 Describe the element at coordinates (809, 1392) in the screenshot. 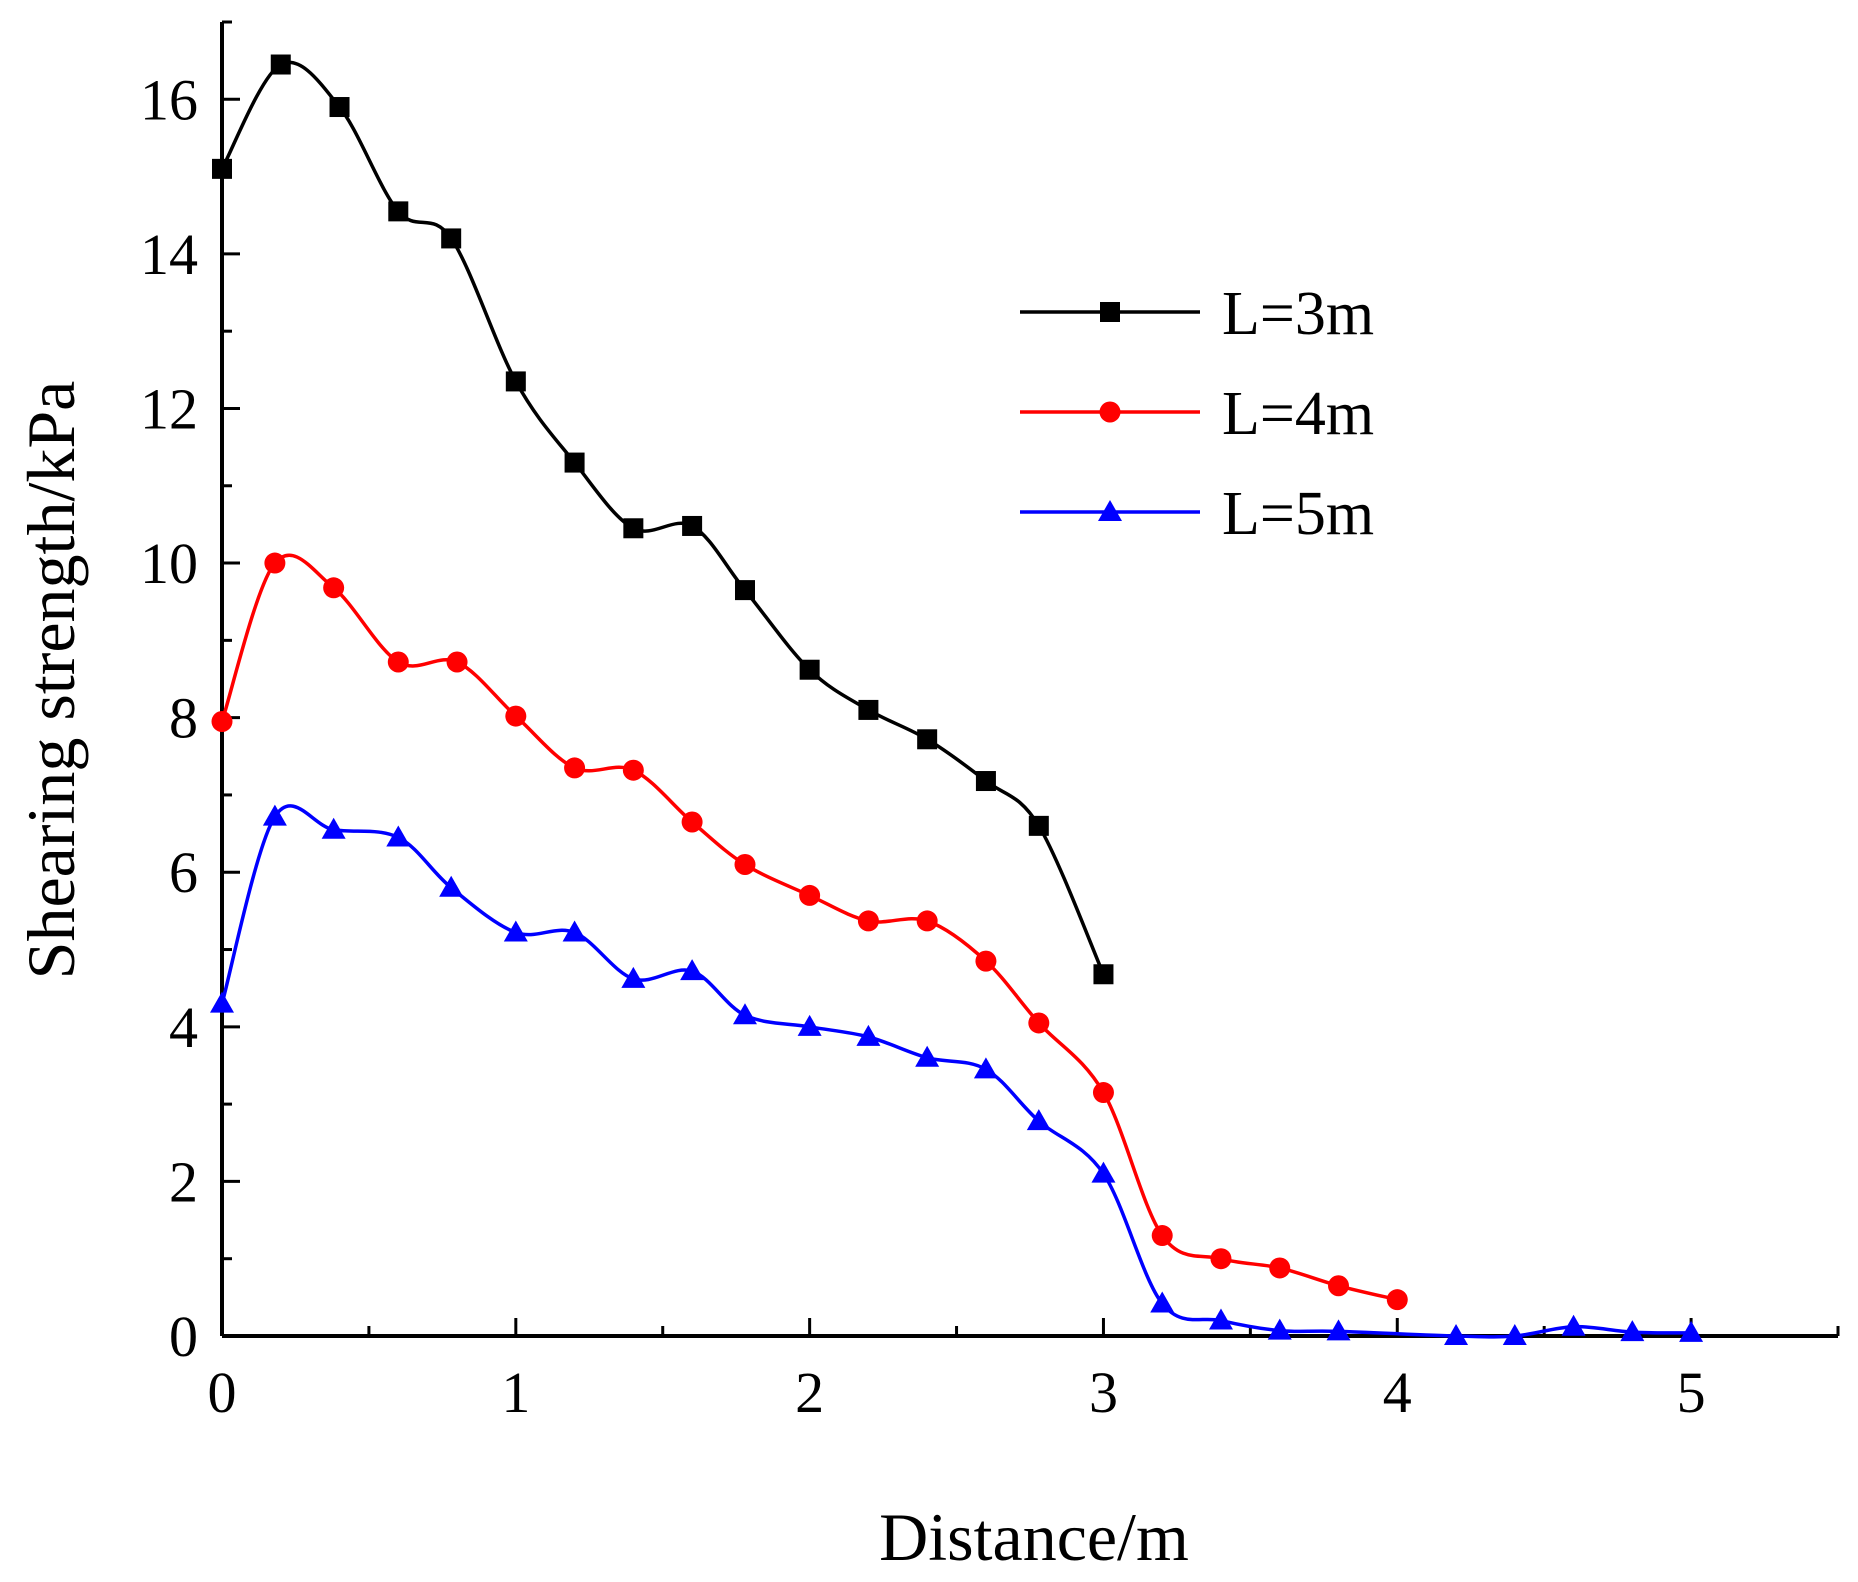

I see `x-tick-label: 2` at that location.